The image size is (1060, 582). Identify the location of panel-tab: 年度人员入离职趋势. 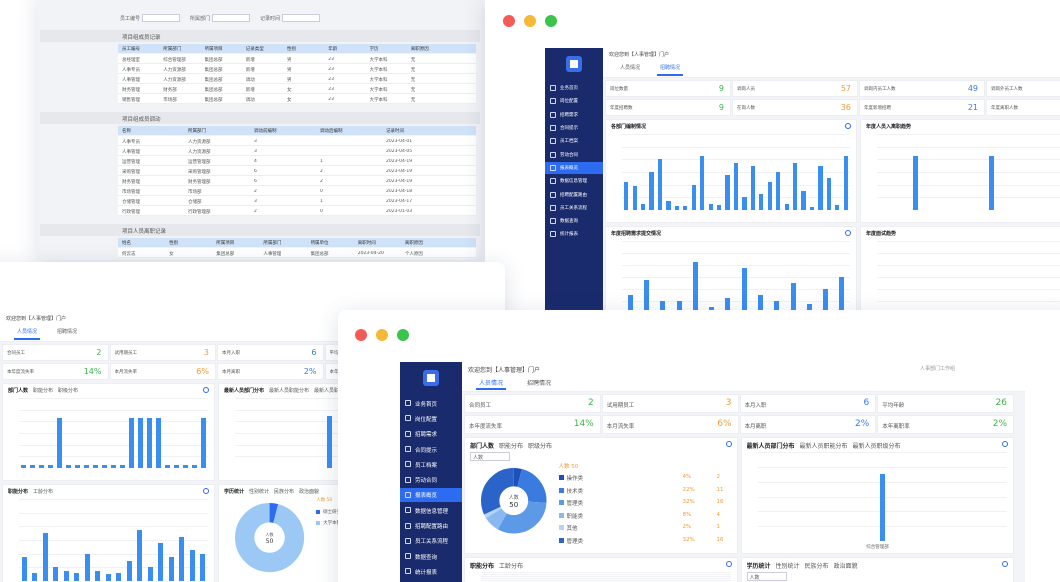
(889, 127).